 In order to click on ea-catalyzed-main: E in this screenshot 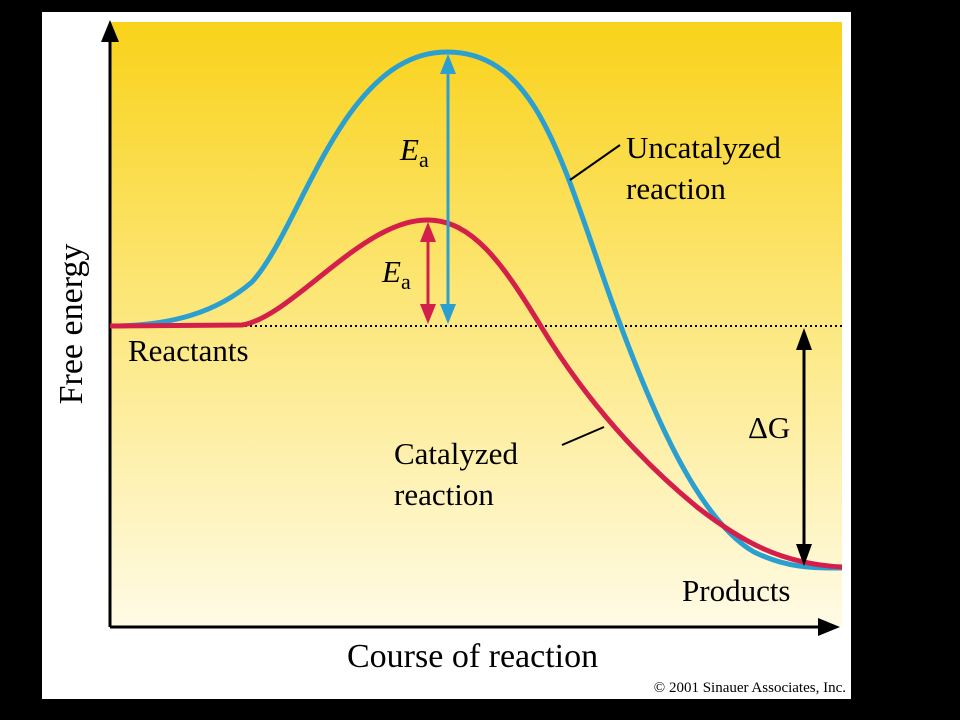, I will do `click(391, 271)`.